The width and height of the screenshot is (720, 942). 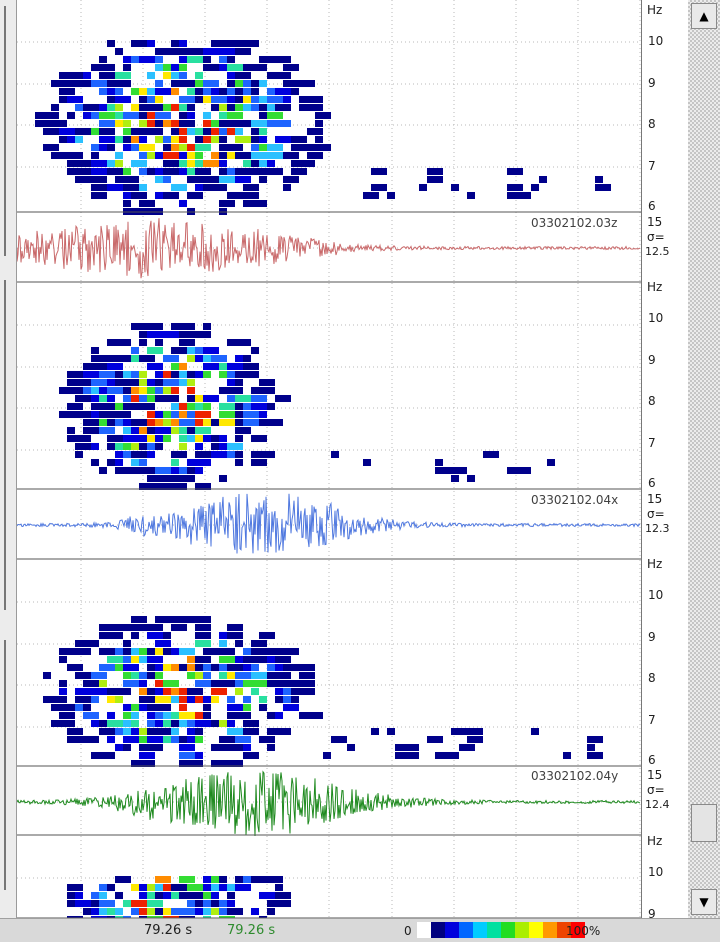 I want to click on sigma-label: σ=, so click(x=656, y=514).